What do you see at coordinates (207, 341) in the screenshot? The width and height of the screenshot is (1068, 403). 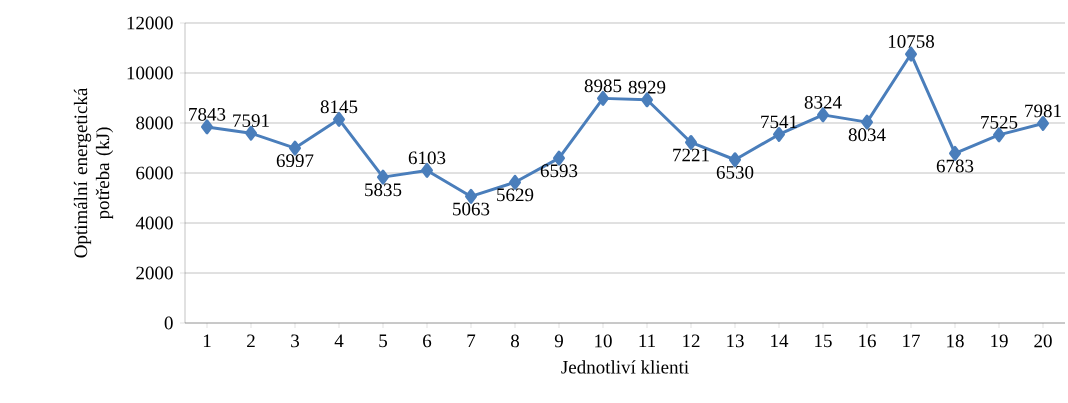 I see `x-tick-label: 1` at bounding box center [207, 341].